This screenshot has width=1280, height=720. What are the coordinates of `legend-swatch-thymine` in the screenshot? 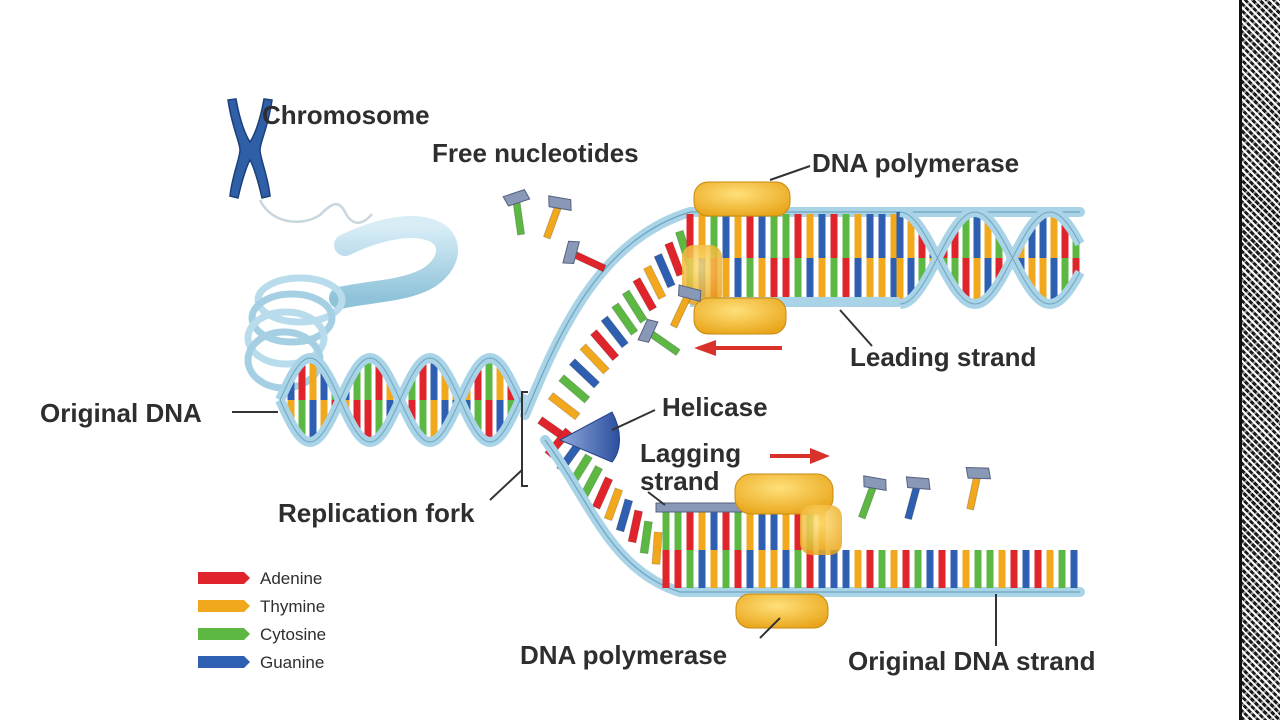 It's located at (224, 606).